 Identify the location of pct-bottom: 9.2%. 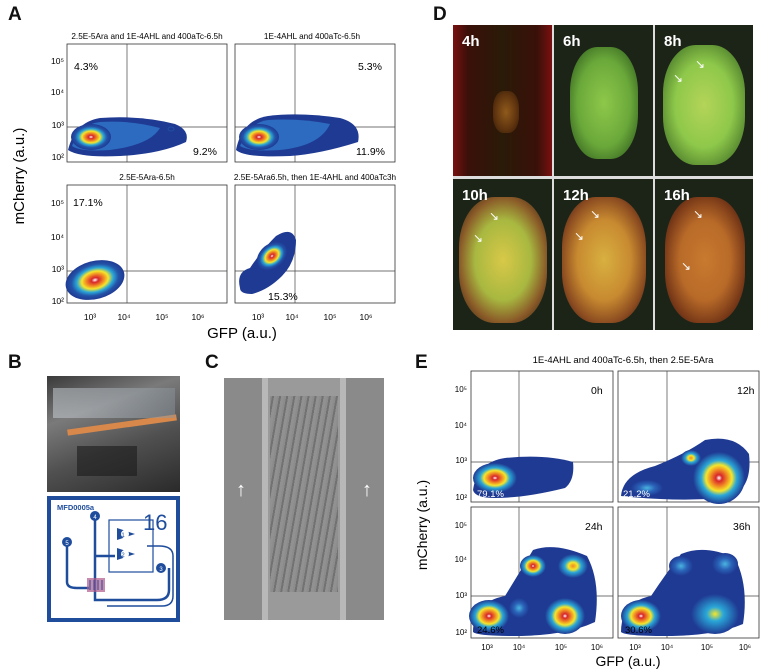
(205, 152).